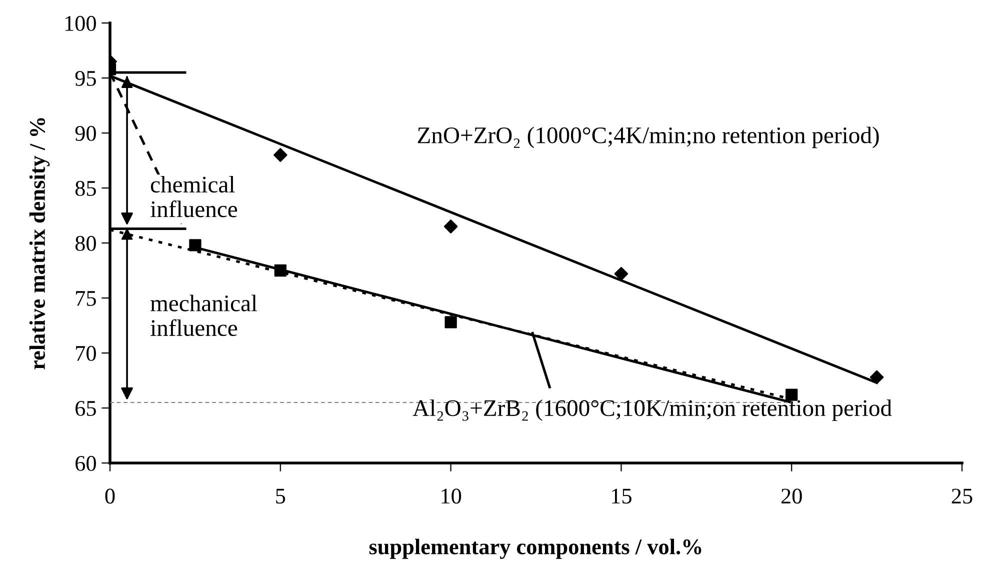  What do you see at coordinates (791, 496) in the screenshot?
I see `x-tick-label: 20` at bounding box center [791, 496].